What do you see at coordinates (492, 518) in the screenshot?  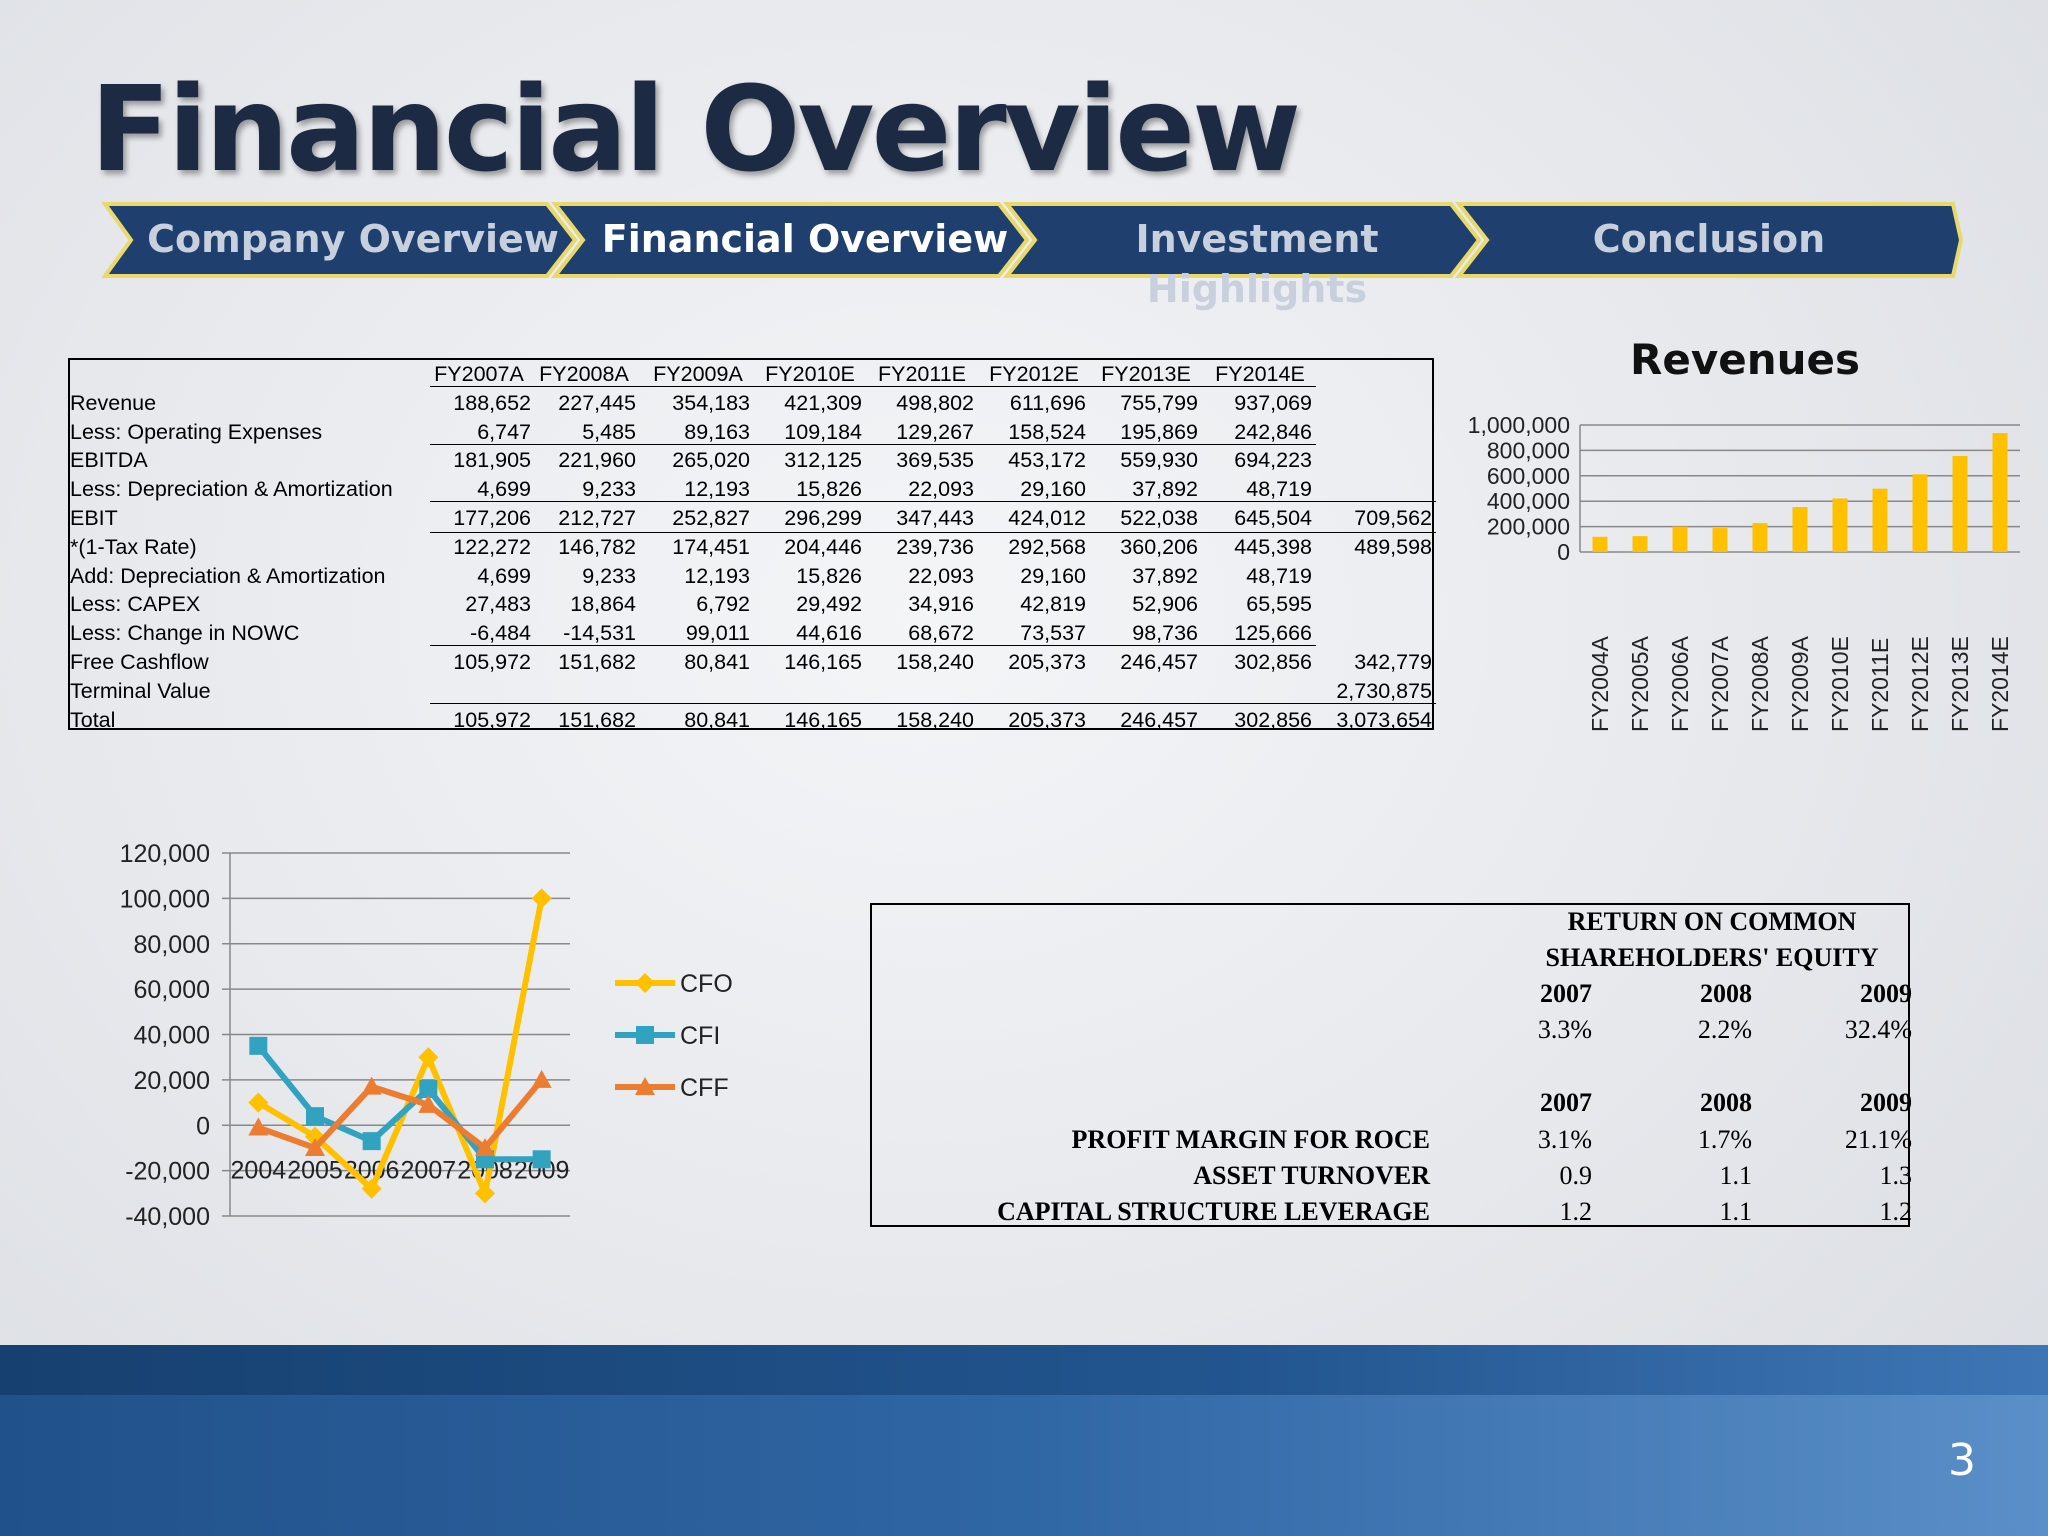 I see `table-cell: 177,206` at bounding box center [492, 518].